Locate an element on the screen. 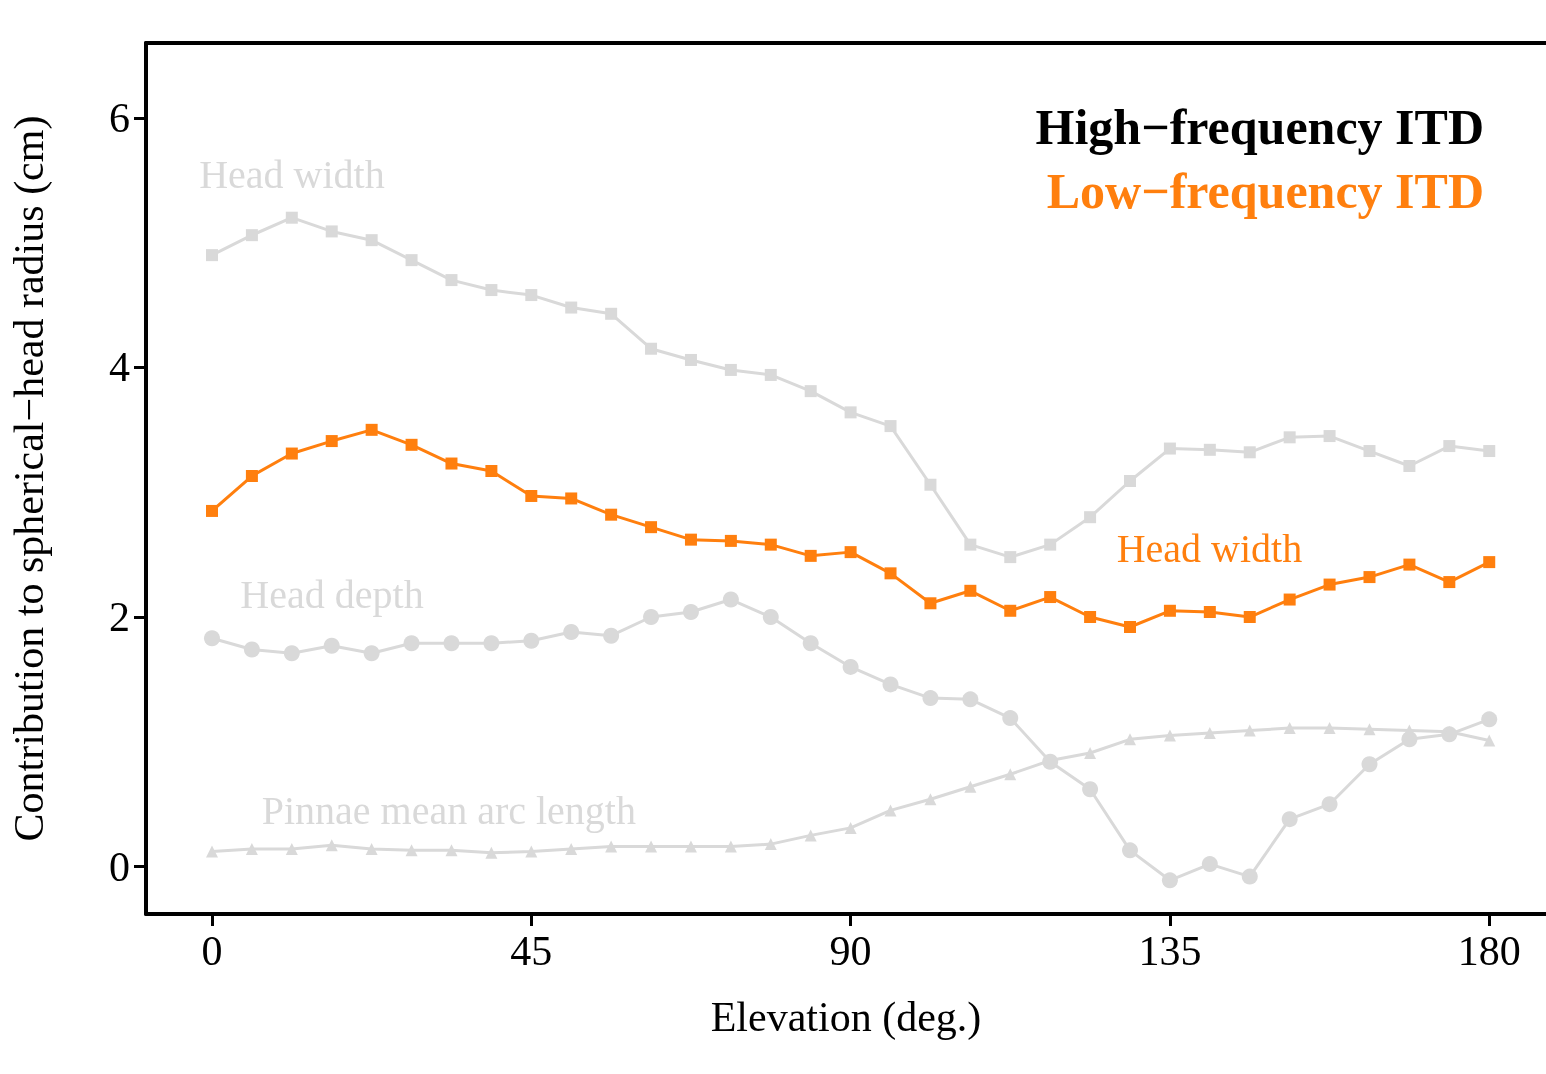 This screenshot has height=1074, width=1546. x-tick-label: 90 is located at coordinates (850, 951).